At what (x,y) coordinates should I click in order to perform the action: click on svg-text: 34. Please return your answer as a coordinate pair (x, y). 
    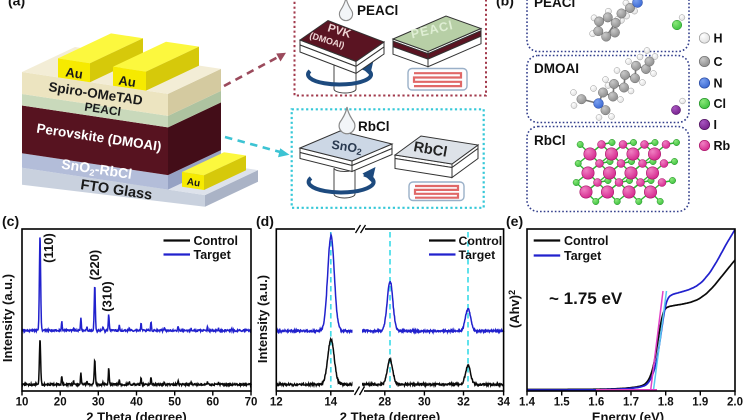
    Looking at the image, I should click on (503, 403).